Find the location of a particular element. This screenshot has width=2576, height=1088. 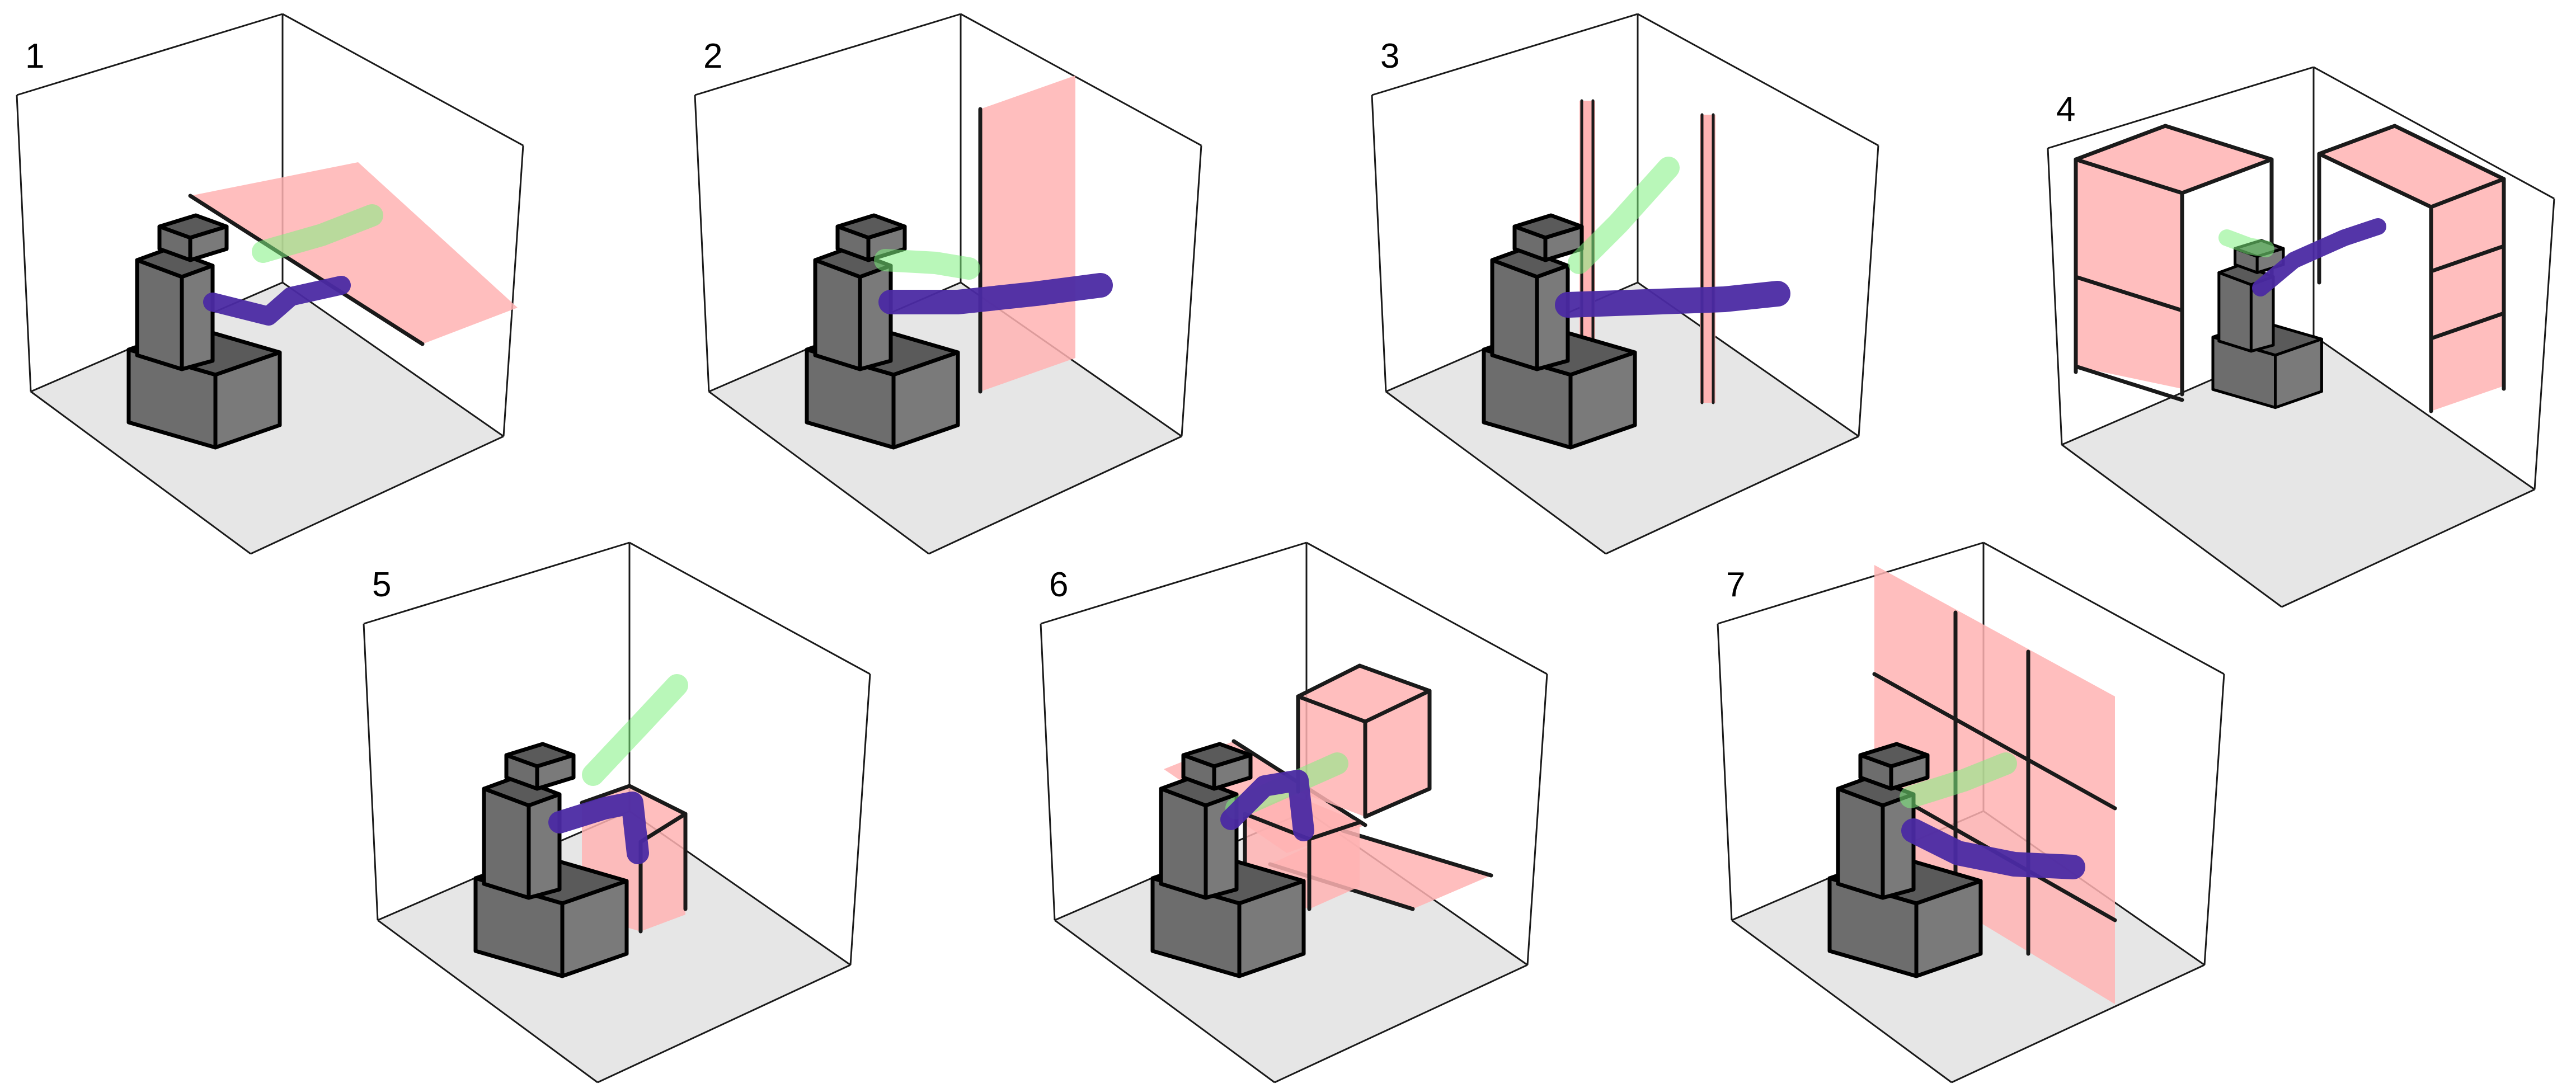

obstacle-plane is located at coordinates (354, 253).